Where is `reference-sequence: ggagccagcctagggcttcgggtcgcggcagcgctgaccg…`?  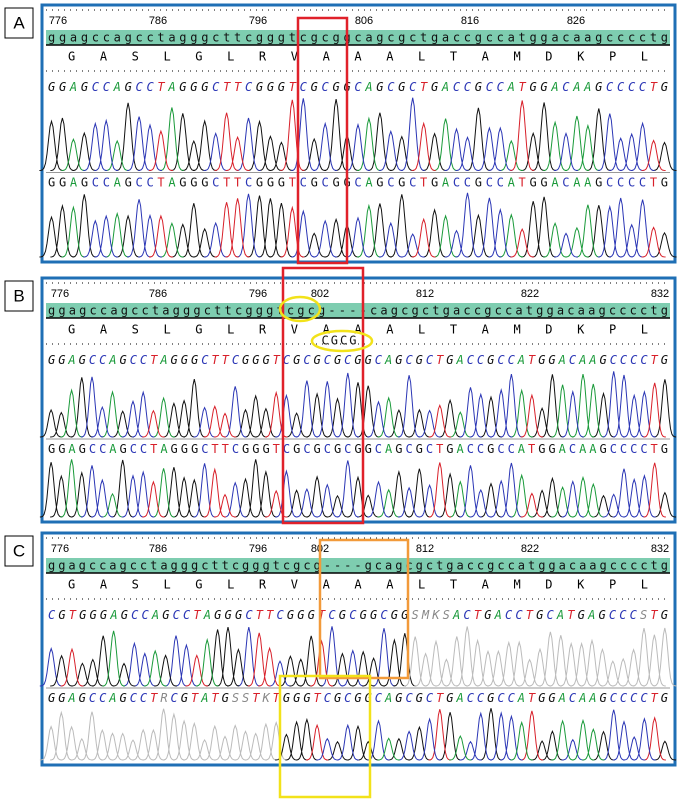
reference-sequence: ggagccagcctagggcttcgggtcgcggcagcgctgaccg… is located at coordinates (358, 38).